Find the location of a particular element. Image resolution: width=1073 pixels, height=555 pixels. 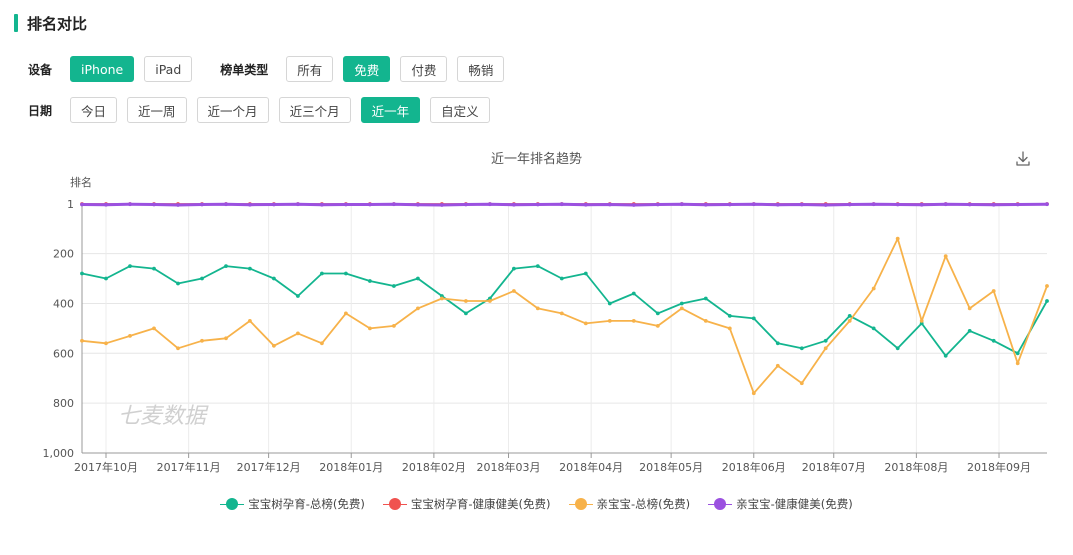

filter-row-date: 日期 今日 近一周 近一个月 近三个月 近一年 自定义 is located at coordinates (264, 110).